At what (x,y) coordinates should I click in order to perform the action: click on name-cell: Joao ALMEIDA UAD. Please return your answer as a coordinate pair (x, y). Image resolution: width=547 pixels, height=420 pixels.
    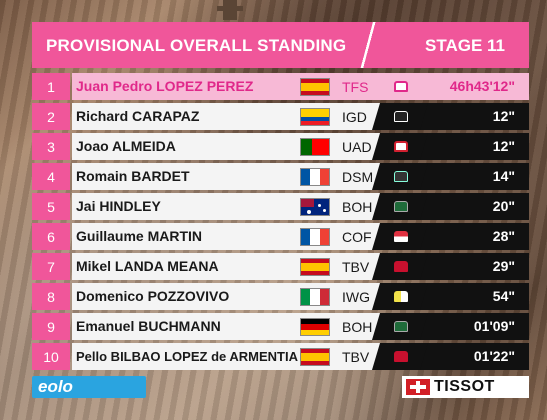
    Looking at the image, I should click on (252, 146).